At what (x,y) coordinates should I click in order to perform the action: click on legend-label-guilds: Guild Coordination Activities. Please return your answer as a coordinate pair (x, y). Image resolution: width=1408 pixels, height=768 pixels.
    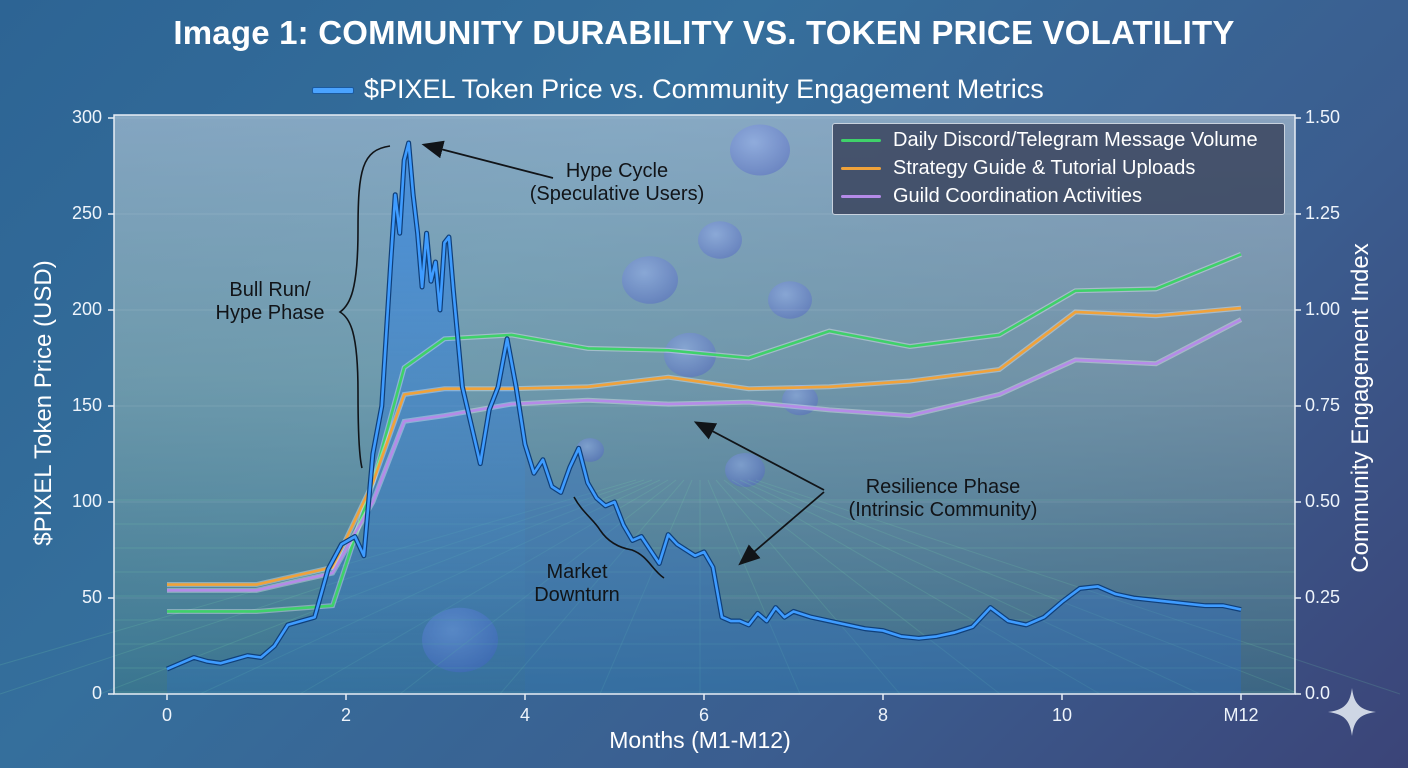
    Looking at the image, I should click on (1018, 195).